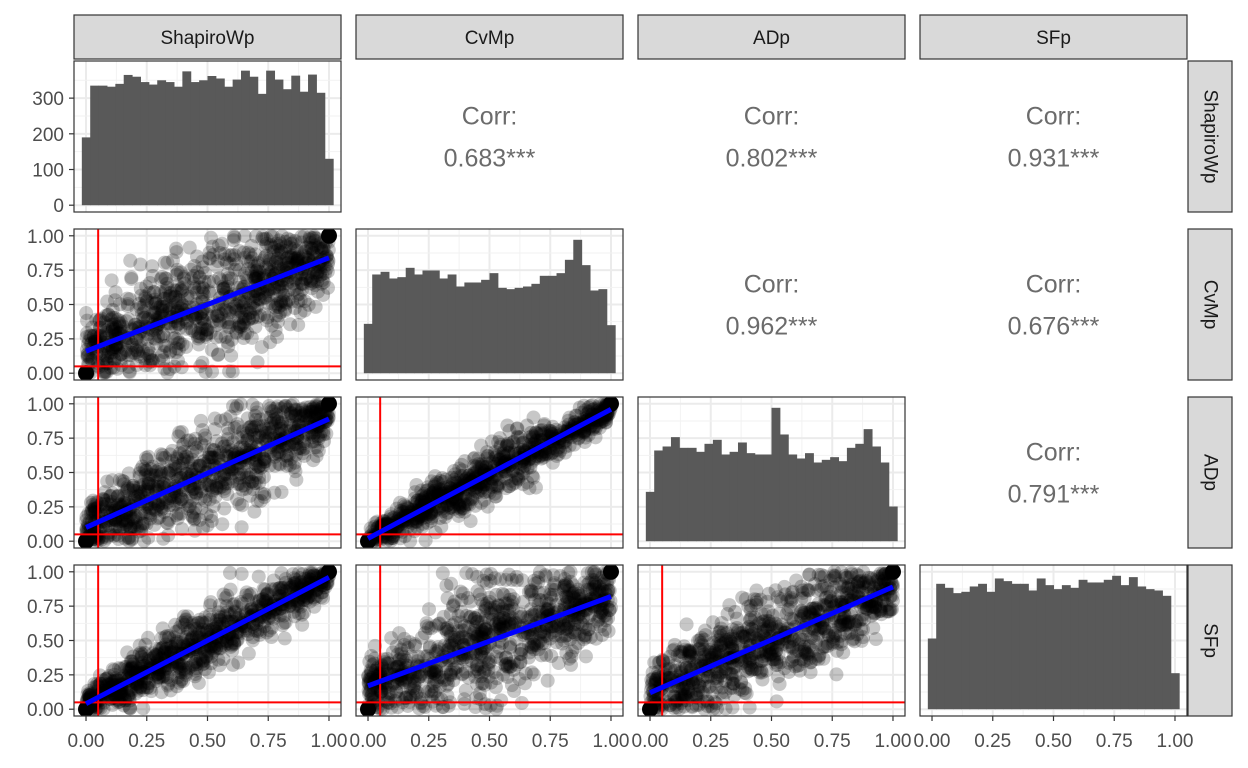  What do you see at coordinates (700, 496) in the screenshot?
I see `histogram-bar` at bounding box center [700, 496].